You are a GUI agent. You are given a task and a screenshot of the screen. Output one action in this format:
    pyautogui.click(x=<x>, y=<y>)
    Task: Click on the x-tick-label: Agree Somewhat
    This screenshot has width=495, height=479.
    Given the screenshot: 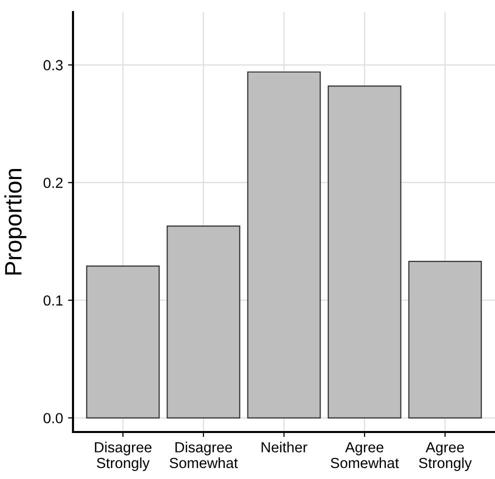 What is the action you would take?
    pyautogui.click(x=364, y=455)
    